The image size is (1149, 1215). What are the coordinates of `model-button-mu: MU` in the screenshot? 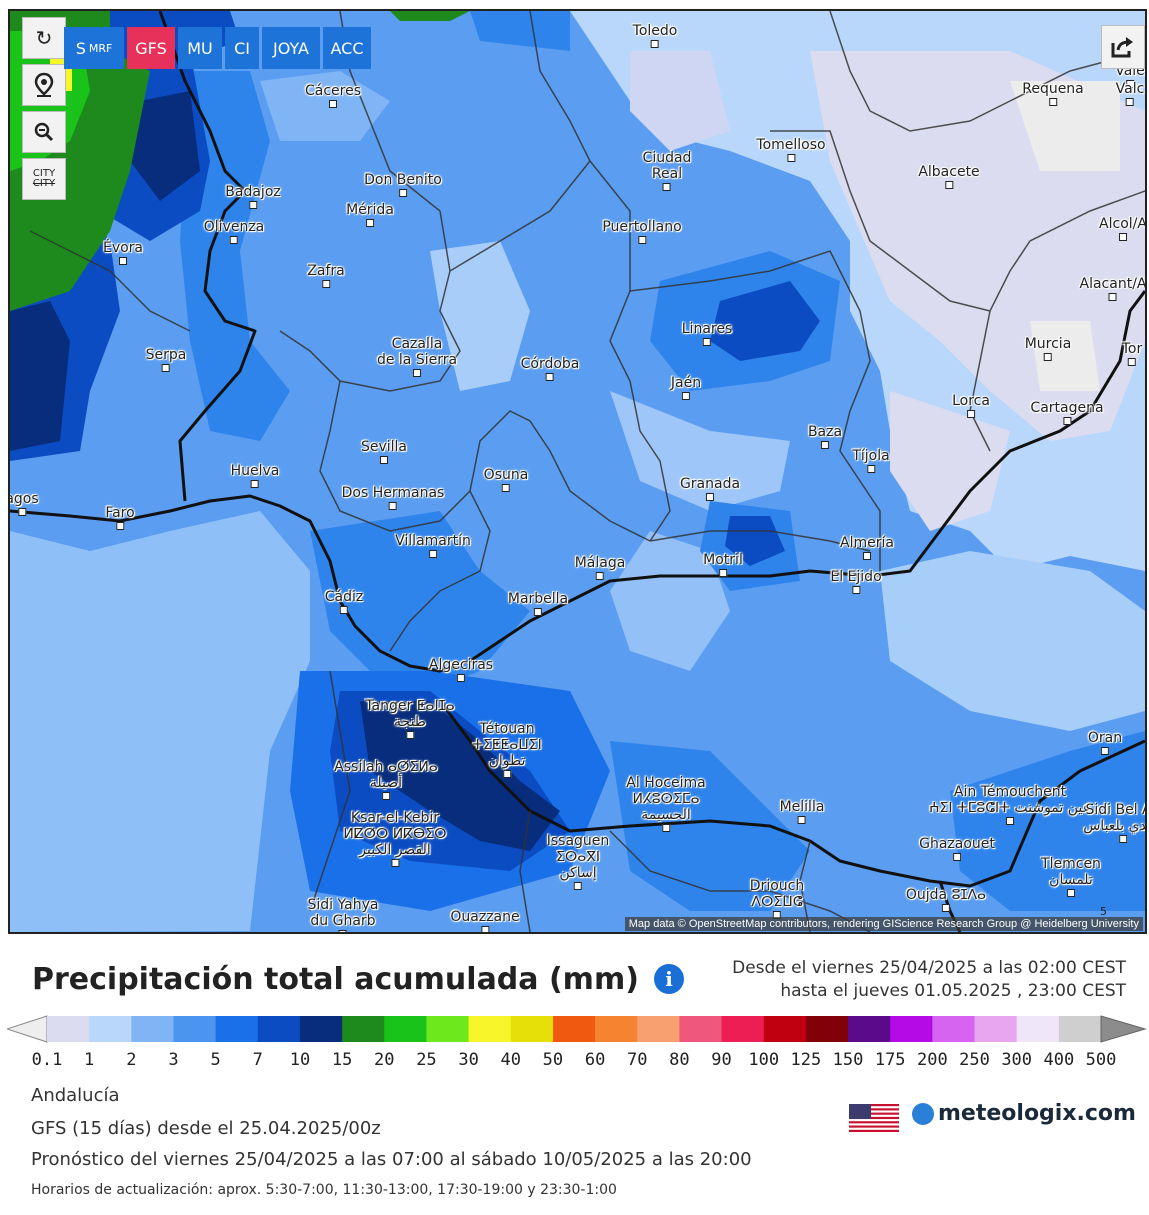 It's located at (200, 48).